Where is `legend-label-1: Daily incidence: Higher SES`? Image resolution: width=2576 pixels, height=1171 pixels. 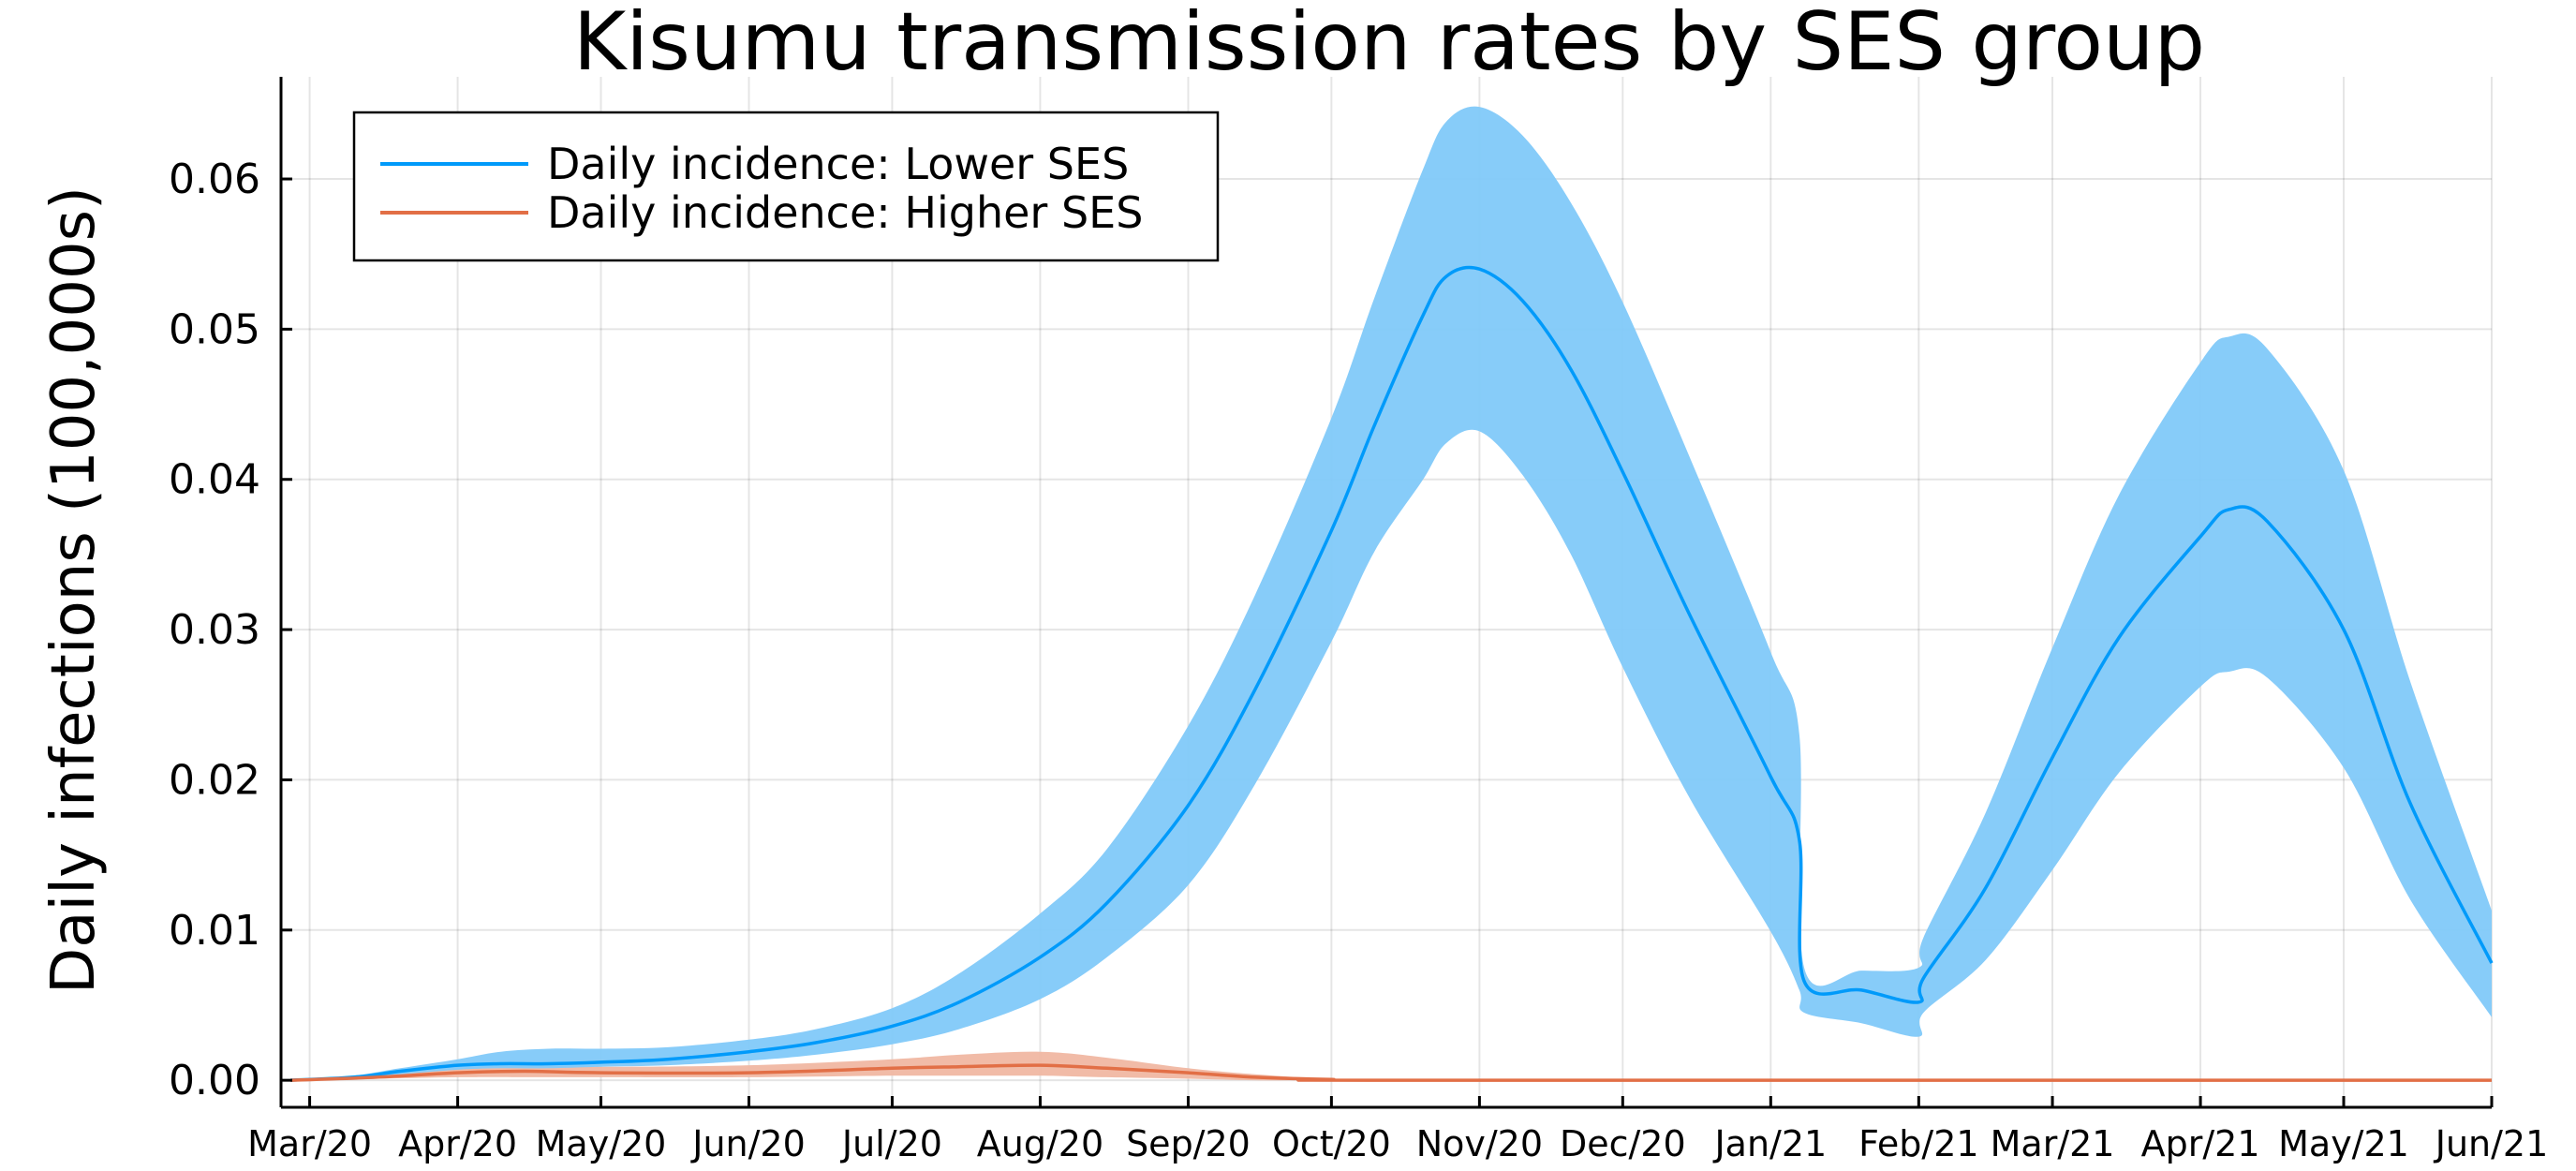 legend-label-1: Daily incidence: Higher SES is located at coordinates (845, 212).